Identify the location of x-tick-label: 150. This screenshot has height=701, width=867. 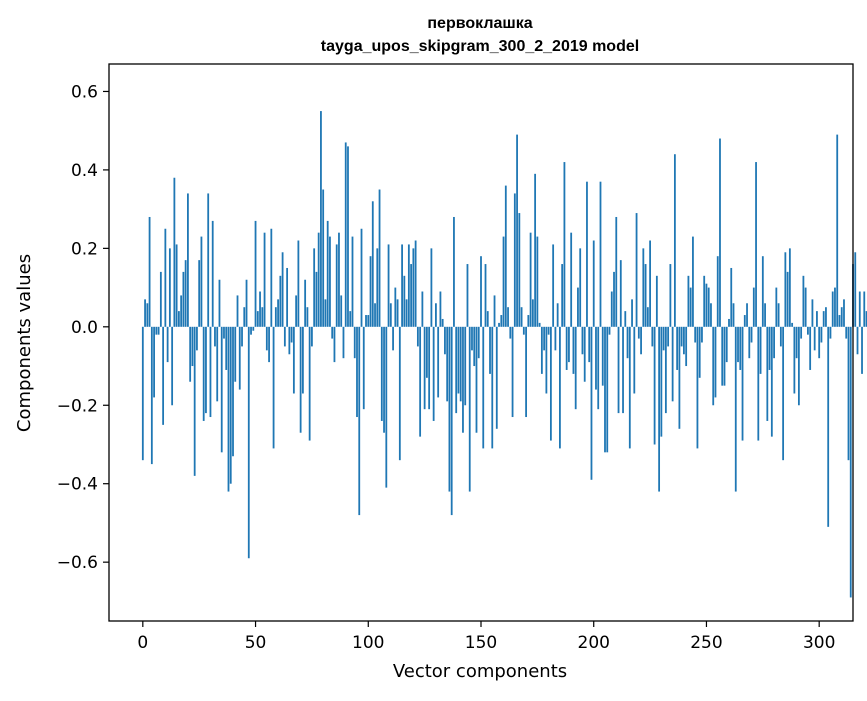
(481, 643).